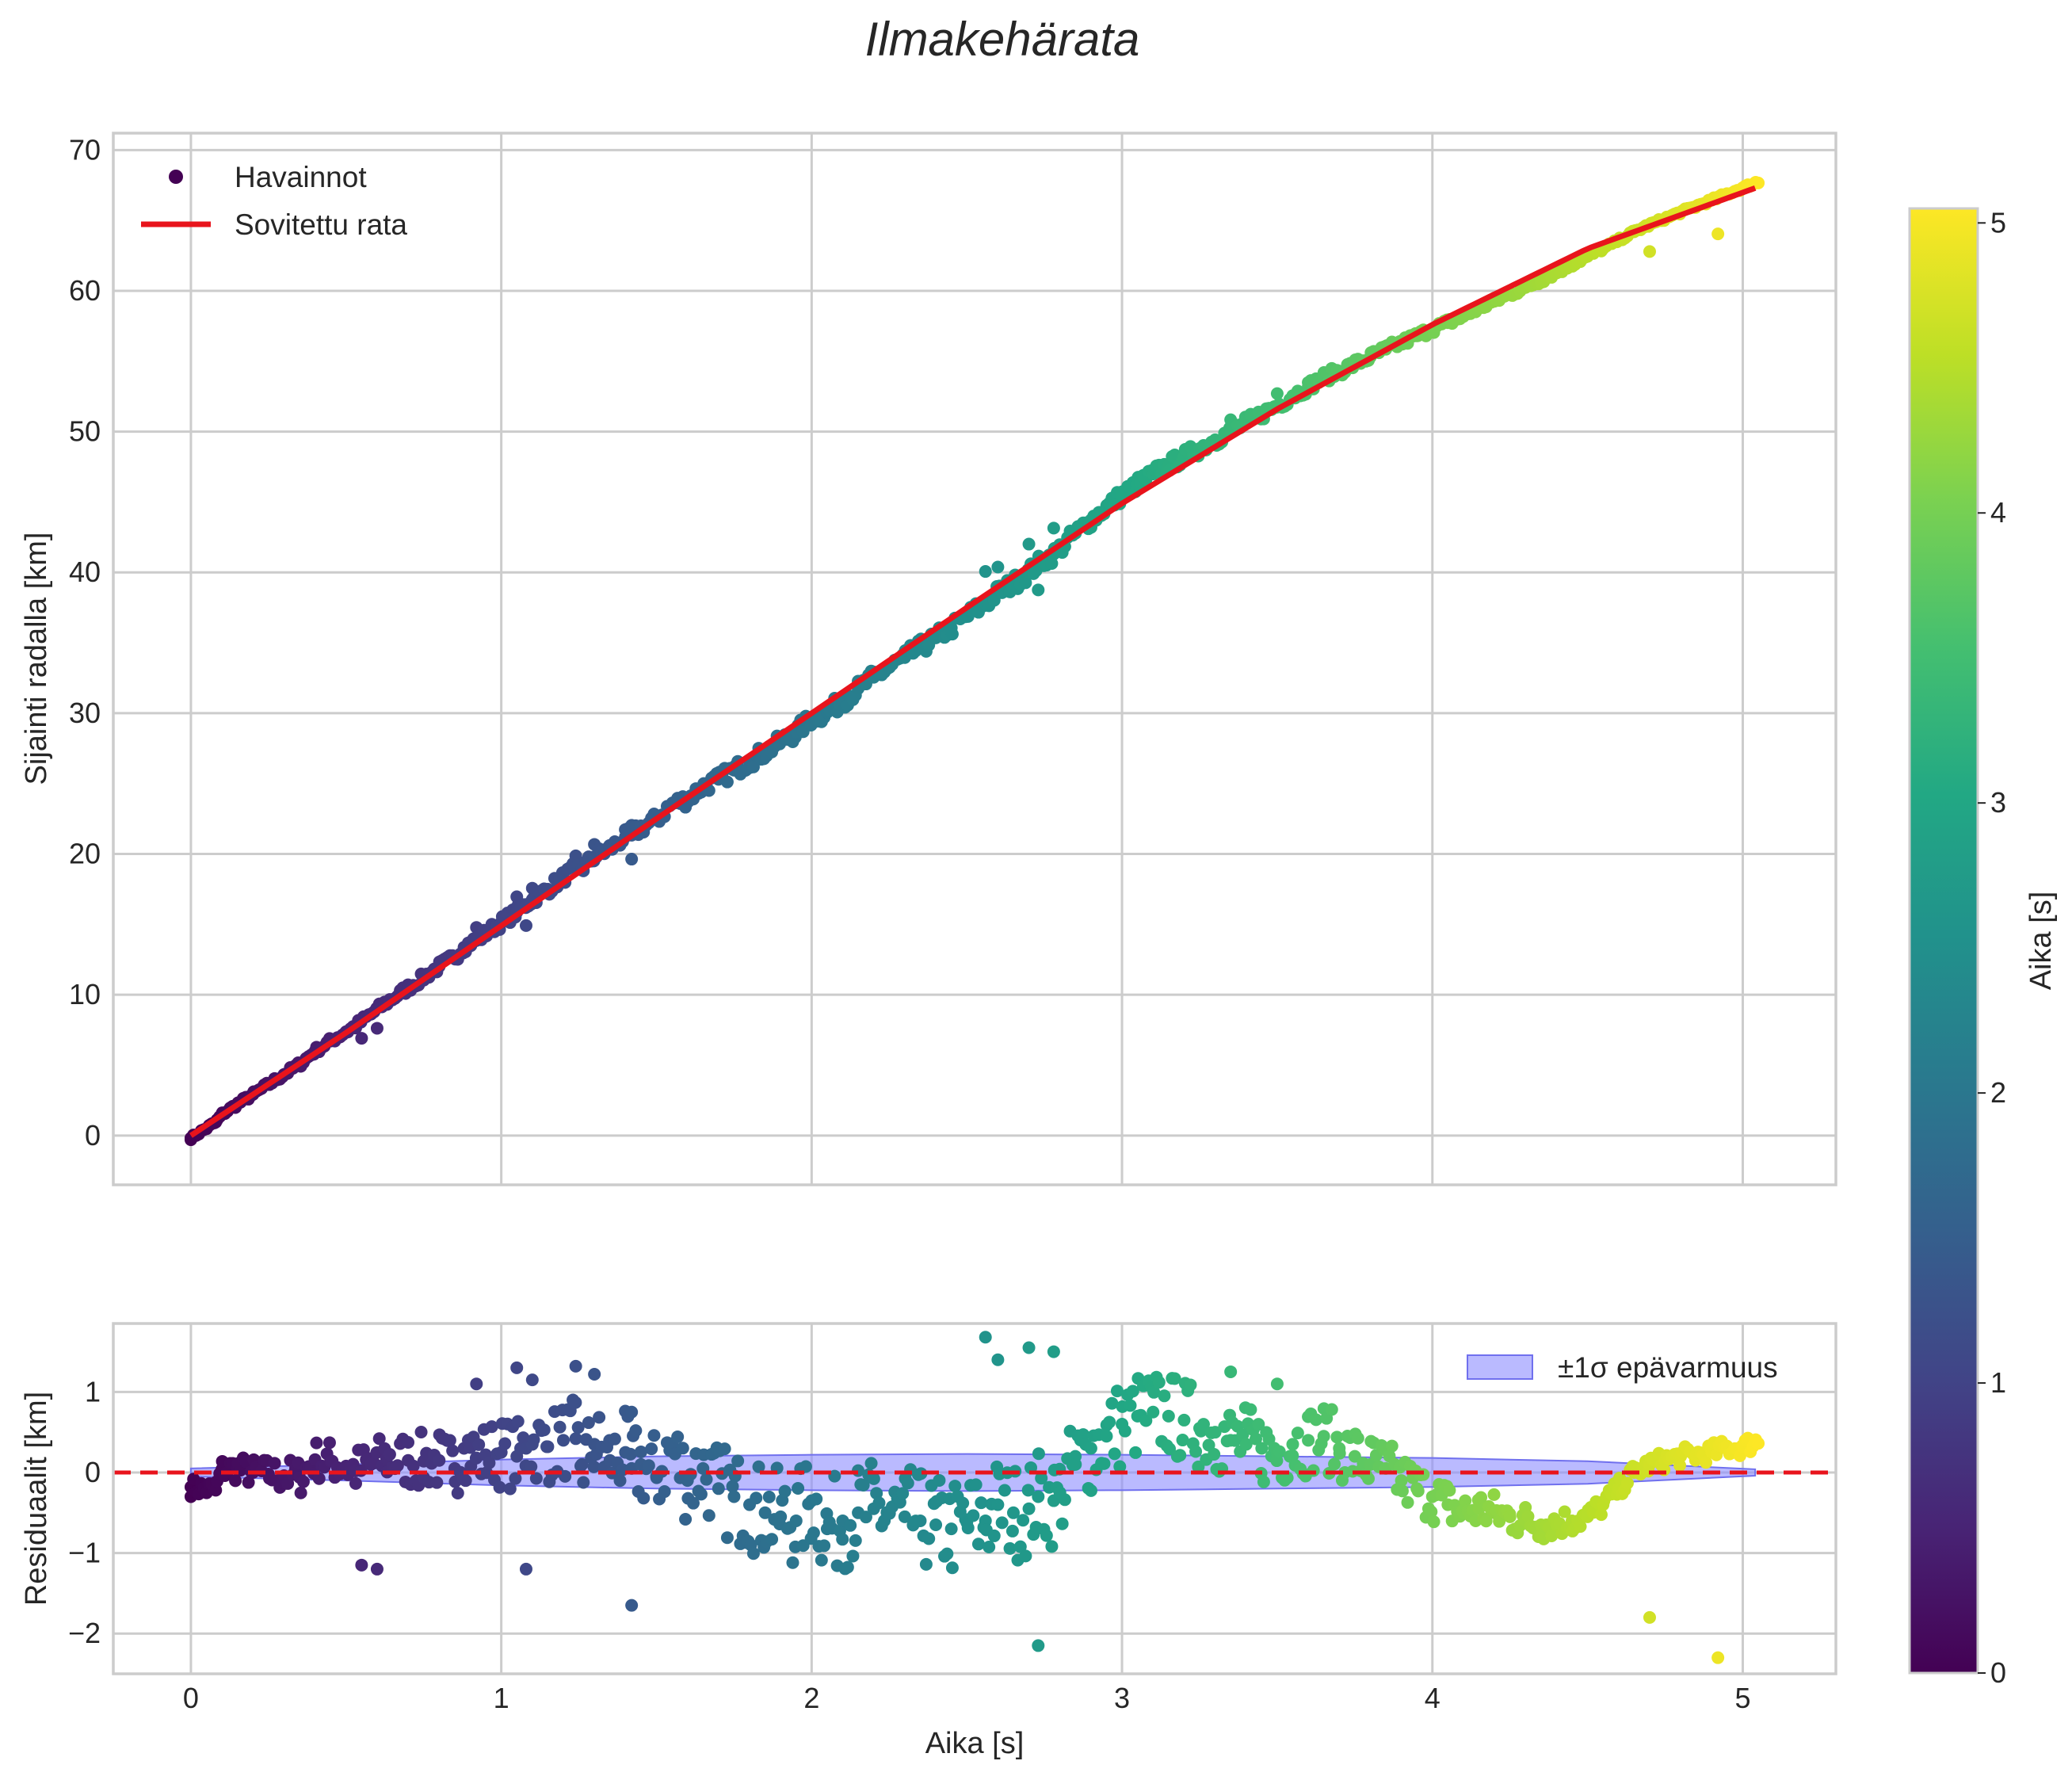  I want to click on top-y-tick-label: 10, so click(85, 994).